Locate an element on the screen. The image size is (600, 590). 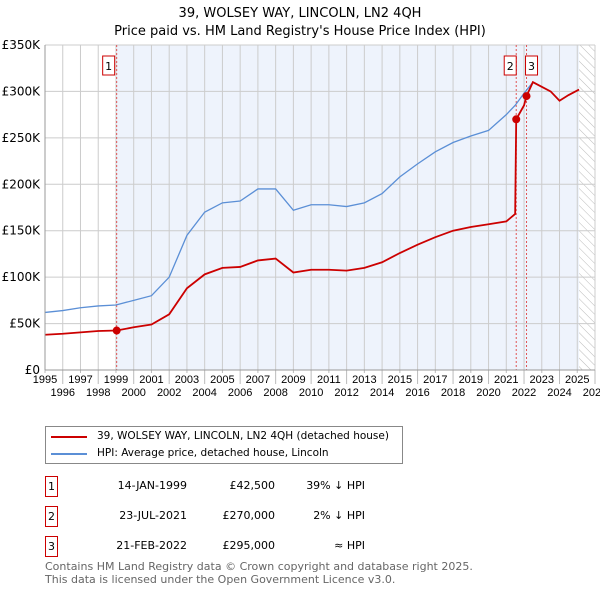
x-tick-label: 2021 is located at coordinates (506, 380).